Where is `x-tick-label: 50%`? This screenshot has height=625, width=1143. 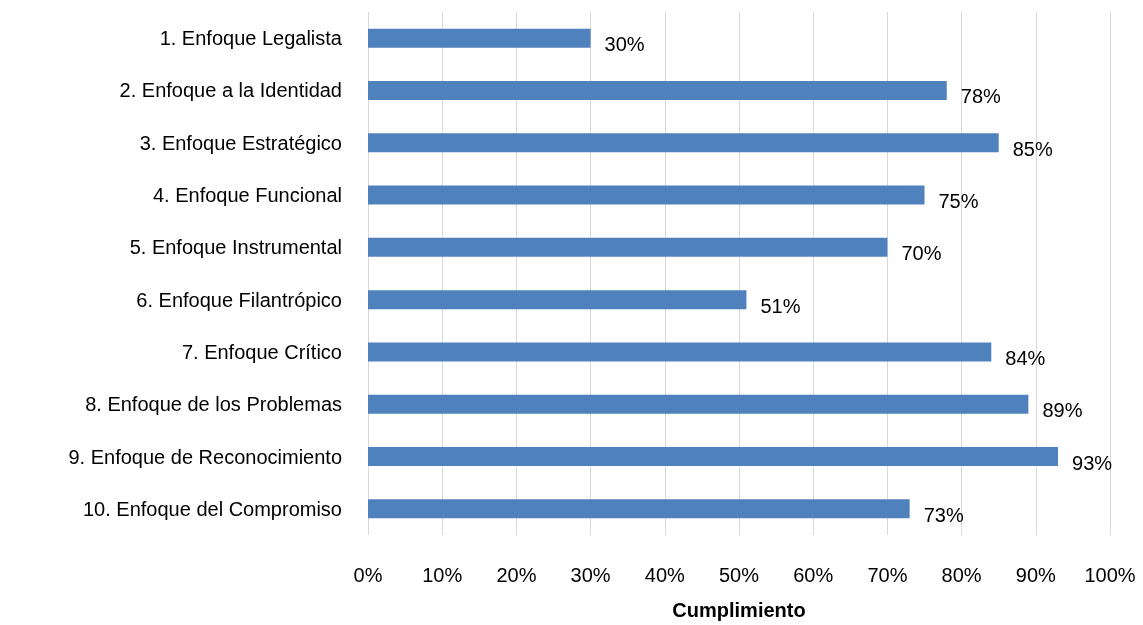
x-tick-label: 50% is located at coordinates (739, 575).